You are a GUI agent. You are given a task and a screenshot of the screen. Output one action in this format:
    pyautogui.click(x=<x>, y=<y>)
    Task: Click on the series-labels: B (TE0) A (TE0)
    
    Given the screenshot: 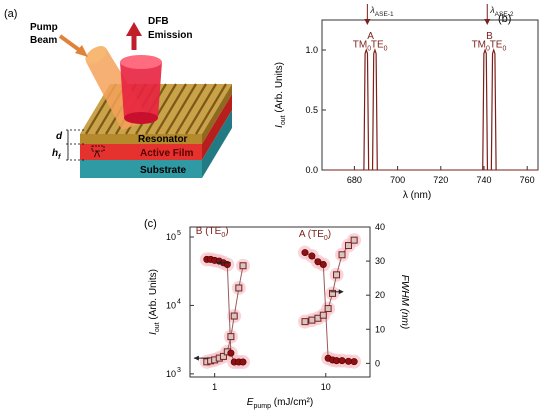 What is the action you would take?
    pyautogui.click(x=263, y=234)
    